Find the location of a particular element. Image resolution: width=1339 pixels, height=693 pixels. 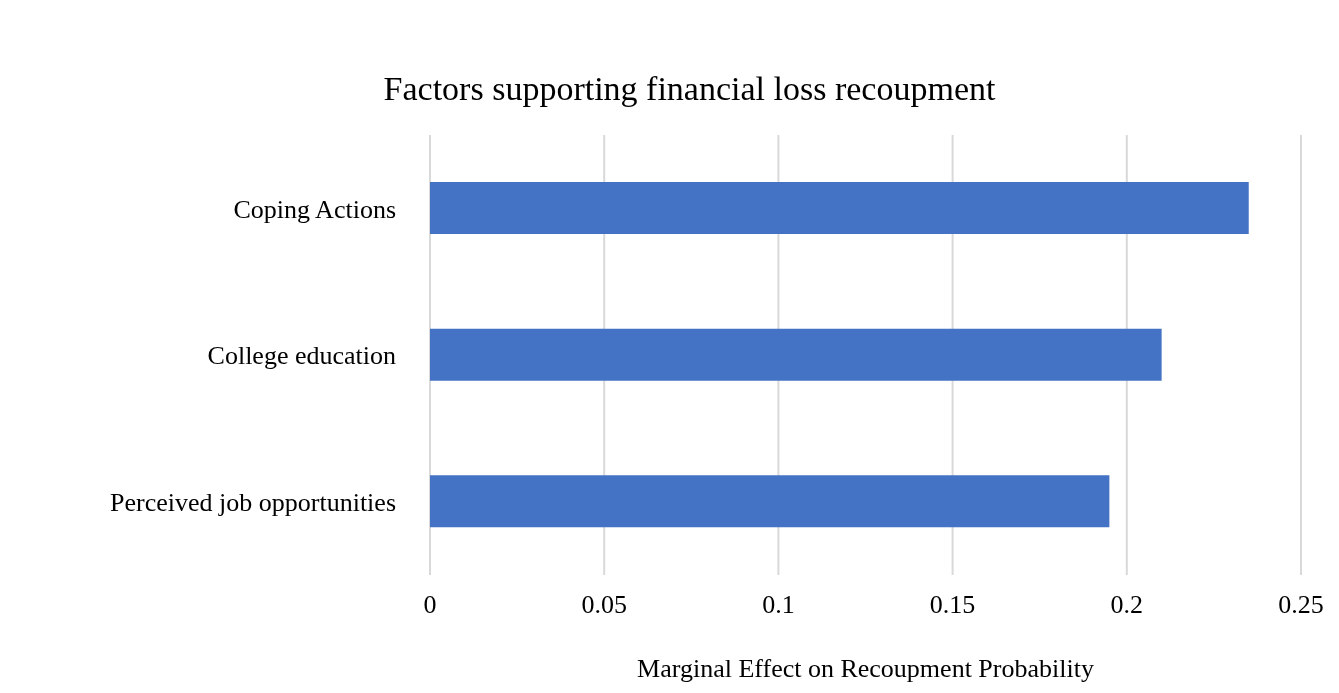

x-tick-label: 0 is located at coordinates (430, 605).